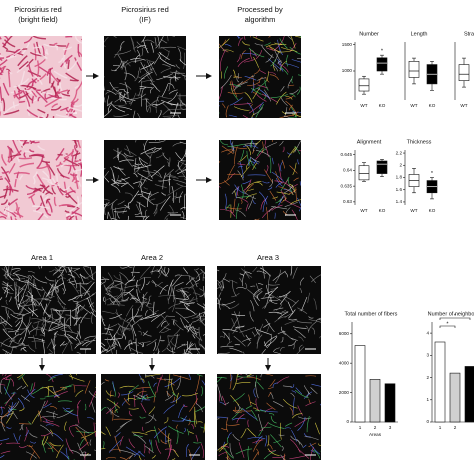 This screenshot has height=474, width=474. What do you see at coordinates (455, 316) in the screenshot?
I see `significance: *` at bounding box center [455, 316].